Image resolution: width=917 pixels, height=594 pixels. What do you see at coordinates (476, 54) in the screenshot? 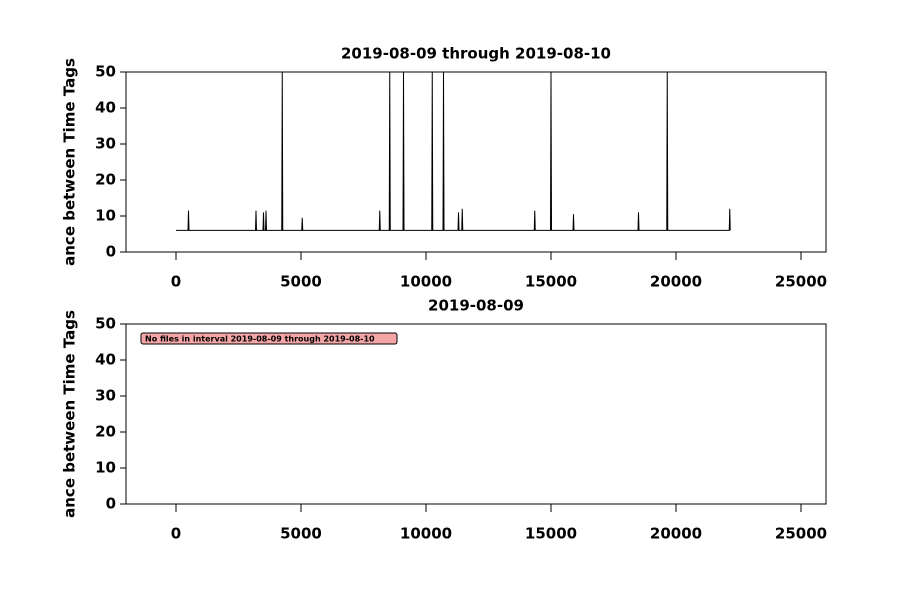
I see `chart-title: 2019-08-09 through 2019-08-10` at bounding box center [476, 54].